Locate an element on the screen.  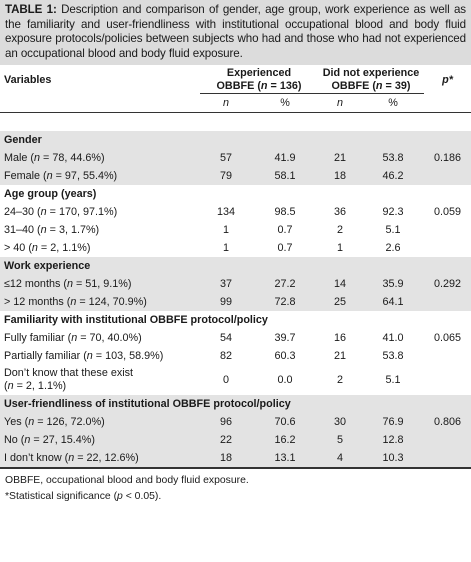
experienced-header-line1: Experienced is located at coordinates (259, 73).